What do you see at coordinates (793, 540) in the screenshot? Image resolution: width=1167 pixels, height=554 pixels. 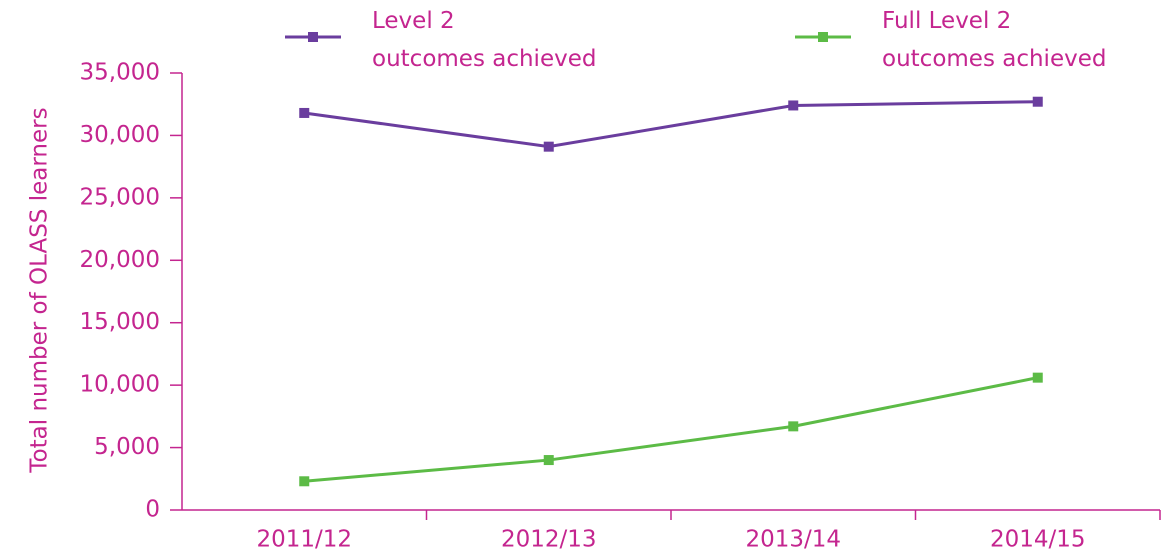 I see `x-tick-label: 2013/14` at bounding box center [793, 540].